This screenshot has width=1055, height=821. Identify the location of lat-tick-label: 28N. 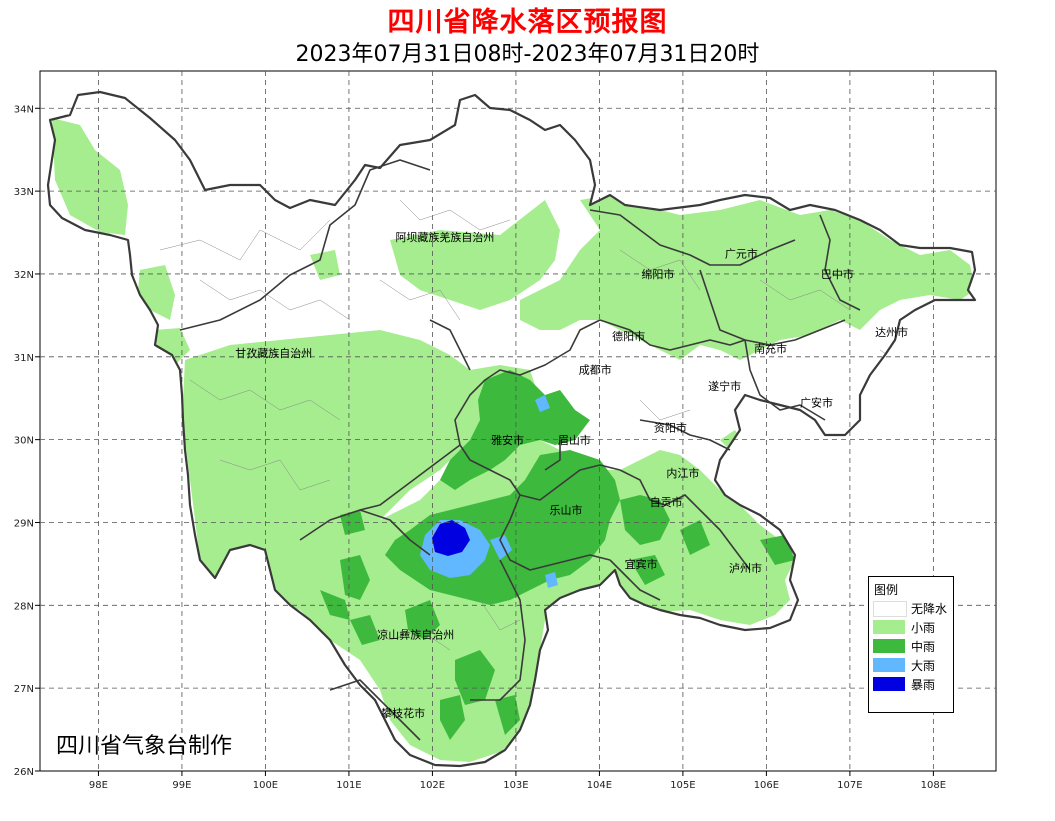
(24, 606).